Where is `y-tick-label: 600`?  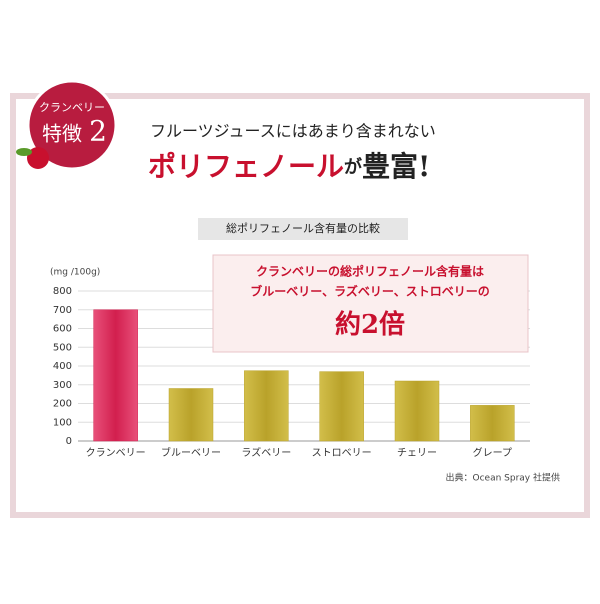
y-tick-label: 600 is located at coordinates (62, 329).